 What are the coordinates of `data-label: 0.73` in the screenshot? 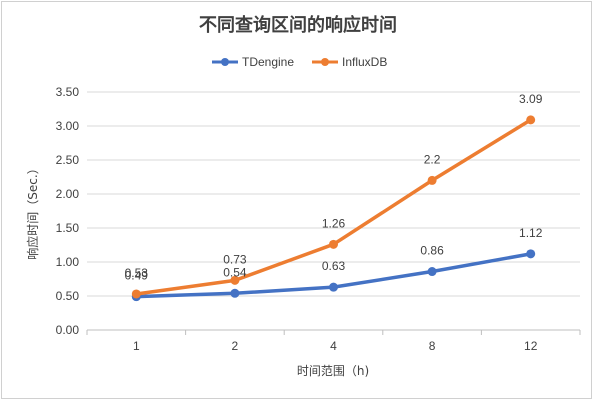 It's located at (235, 259).